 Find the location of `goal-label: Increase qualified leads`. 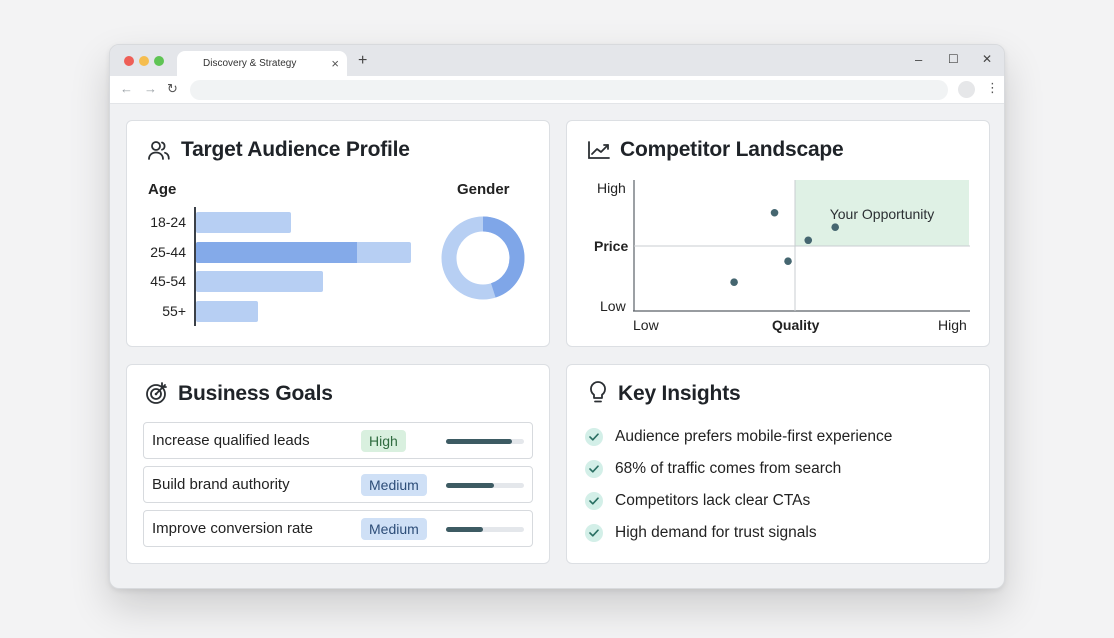

goal-label: Increase qualified leads is located at coordinates (231, 440).